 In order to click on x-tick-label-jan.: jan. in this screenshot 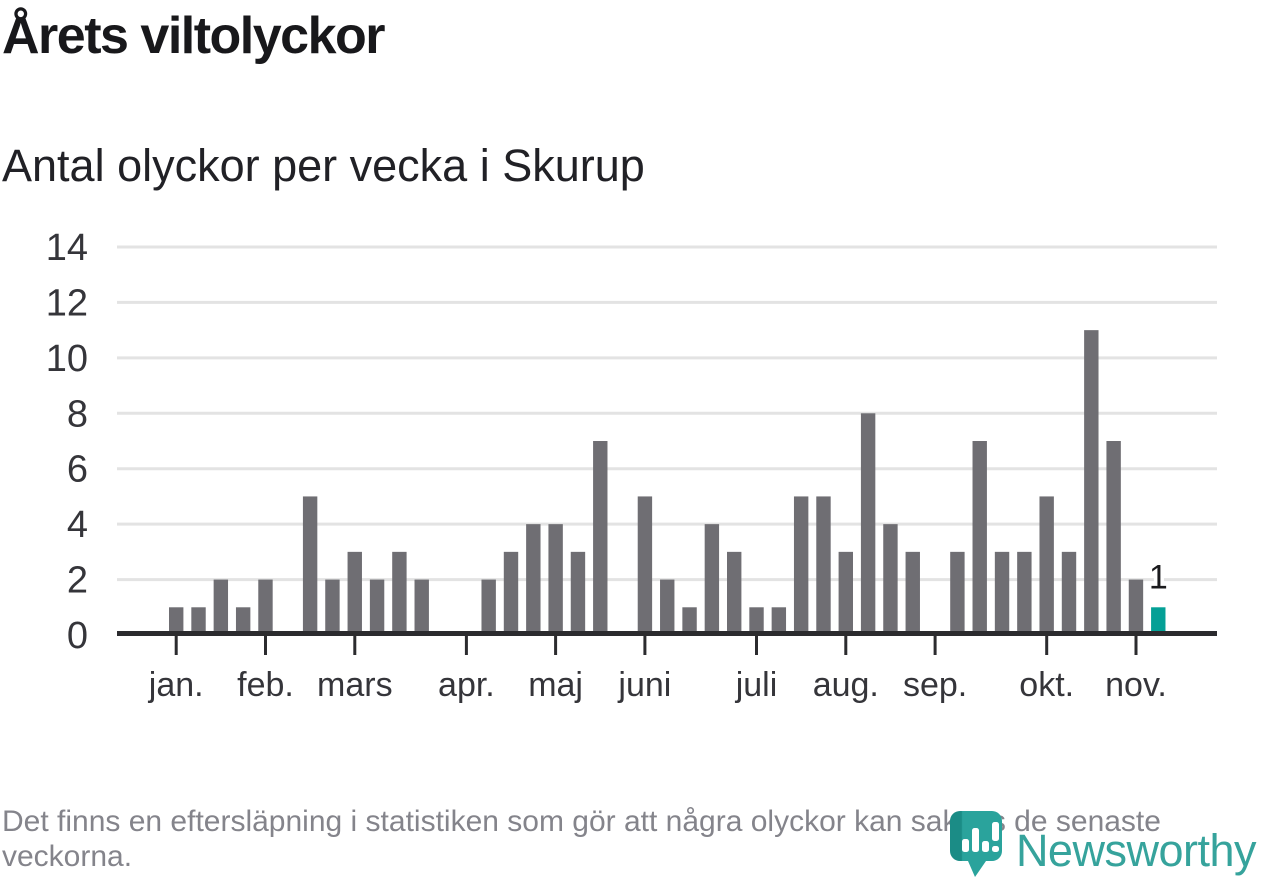, I will do `click(176, 685)`.